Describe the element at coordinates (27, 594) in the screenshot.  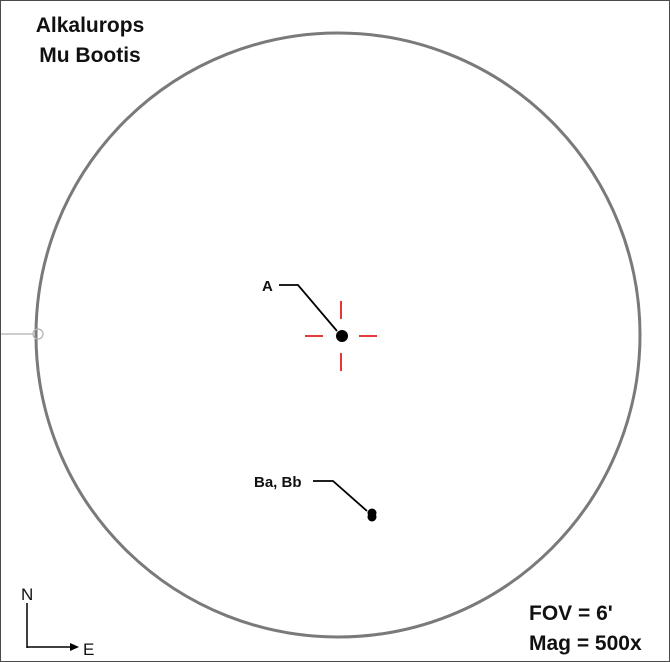
I see `compass-north-label: N` at that location.